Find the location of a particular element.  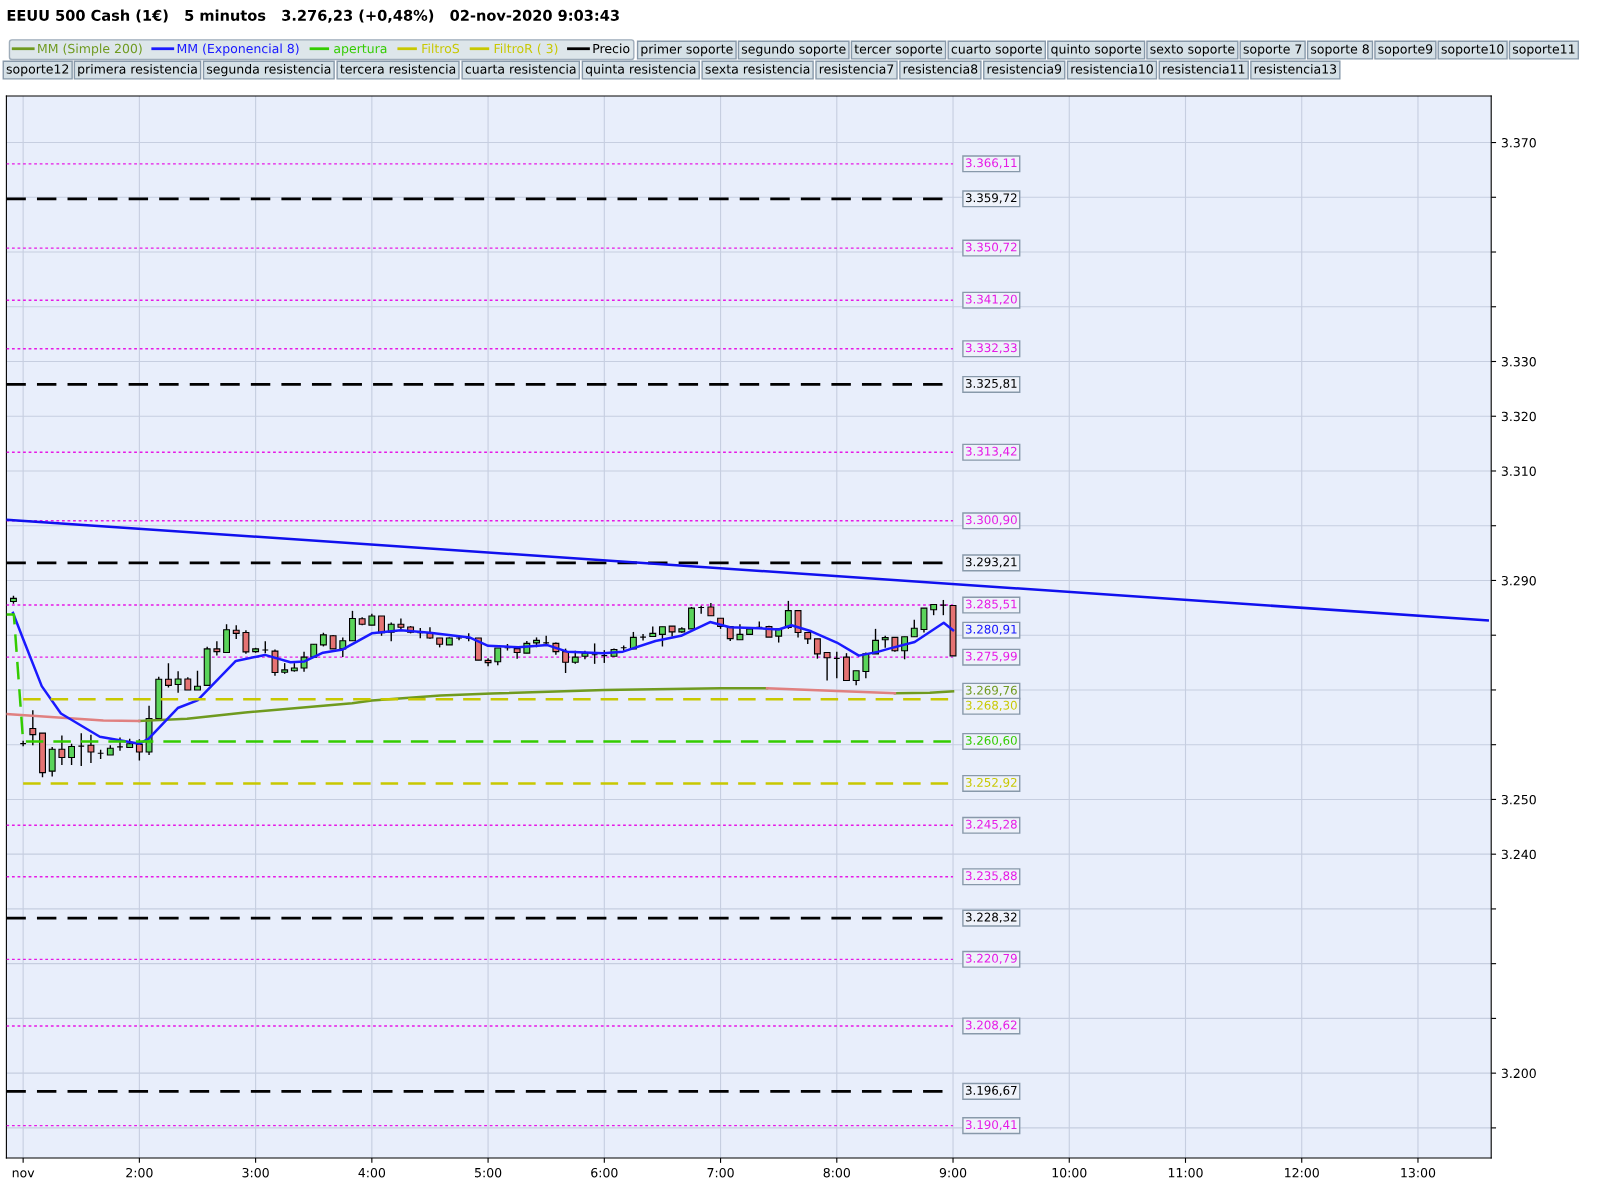

text: cuarto soporte is located at coordinates (996, 50).